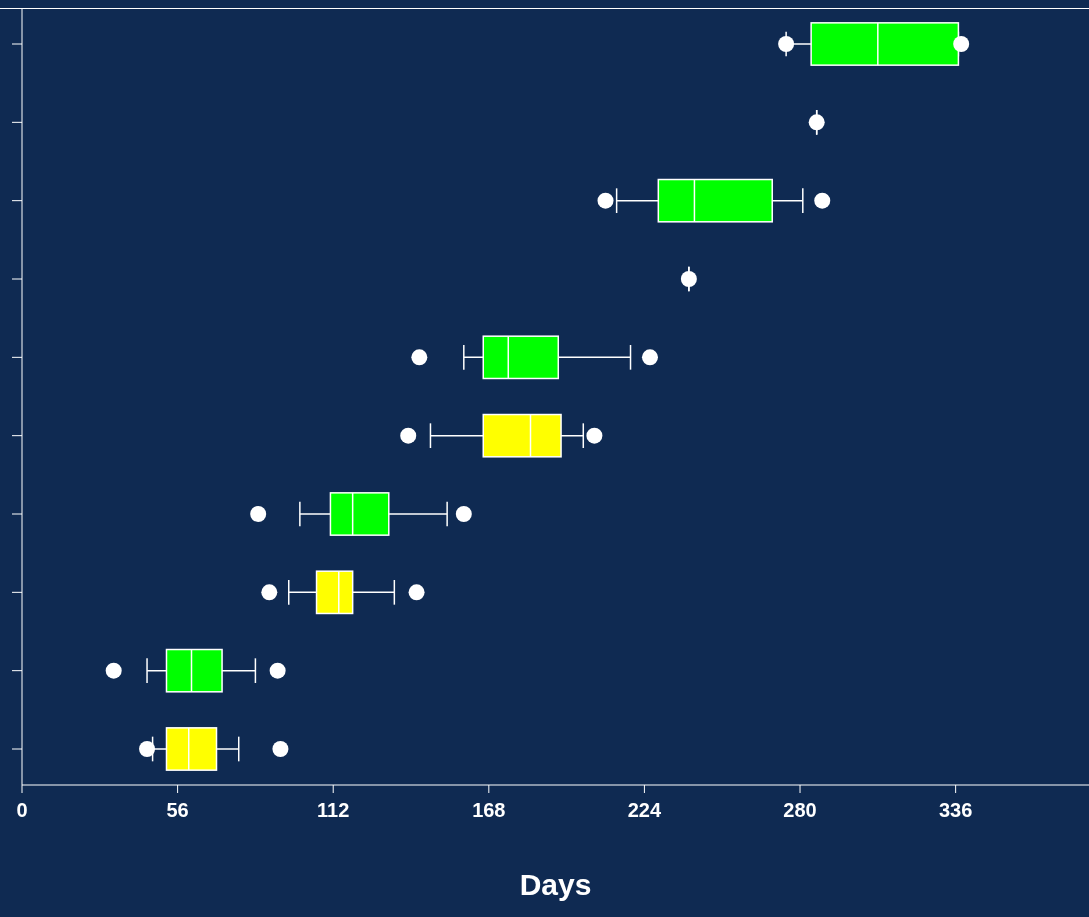  I want to click on x-tick-label: 336, so click(955, 810).